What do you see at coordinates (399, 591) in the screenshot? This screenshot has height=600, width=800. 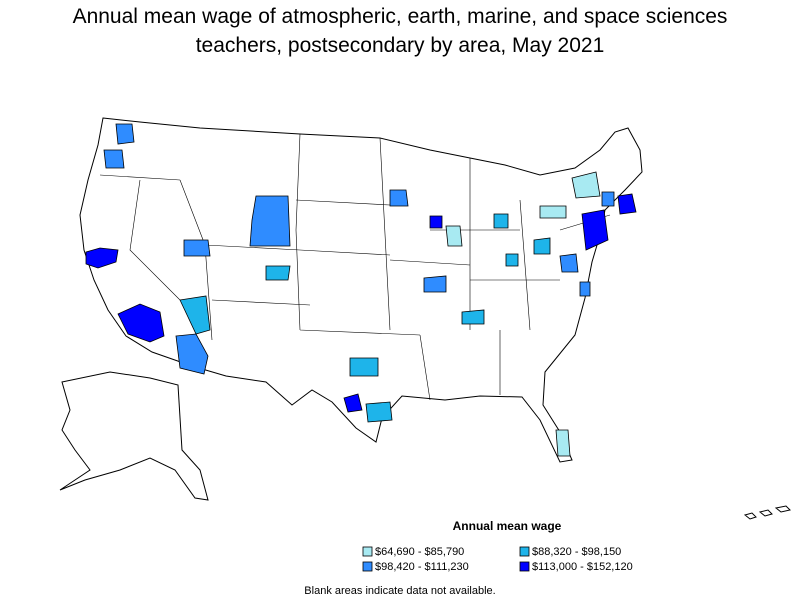 I see `footnote: Blank areas indicate data not available.` at bounding box center [399, 591].